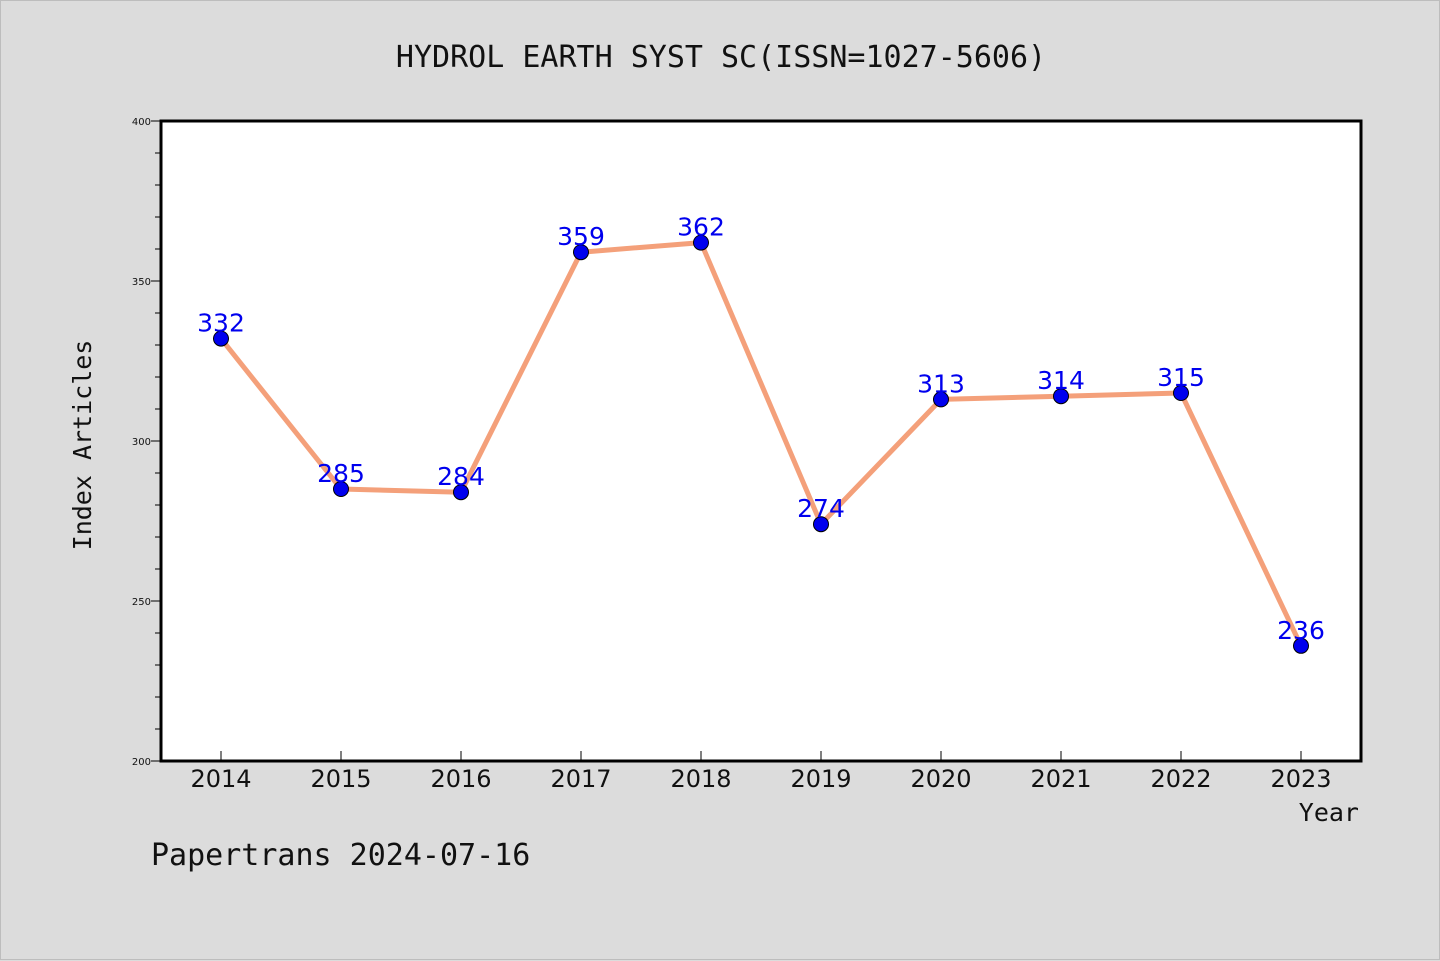  Describe the element at coordinates (721, 57) in the screenshot. I see `chart-title: HYDROL EARTH SYST SC(ISSN=1027-5606)` at that location.